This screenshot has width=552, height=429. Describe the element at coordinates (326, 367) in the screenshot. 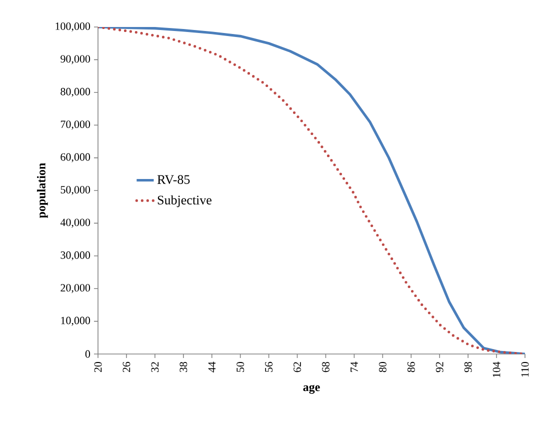

I see `x-tick-label: 68` at that location.